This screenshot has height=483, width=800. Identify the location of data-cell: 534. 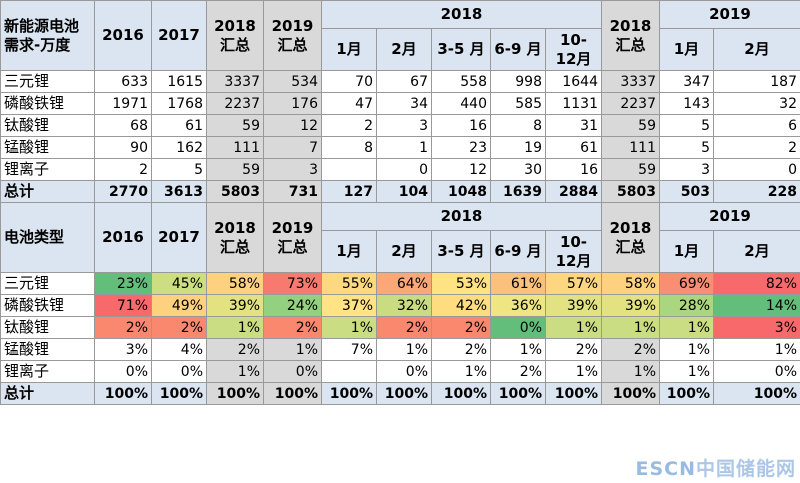
(292, 81).